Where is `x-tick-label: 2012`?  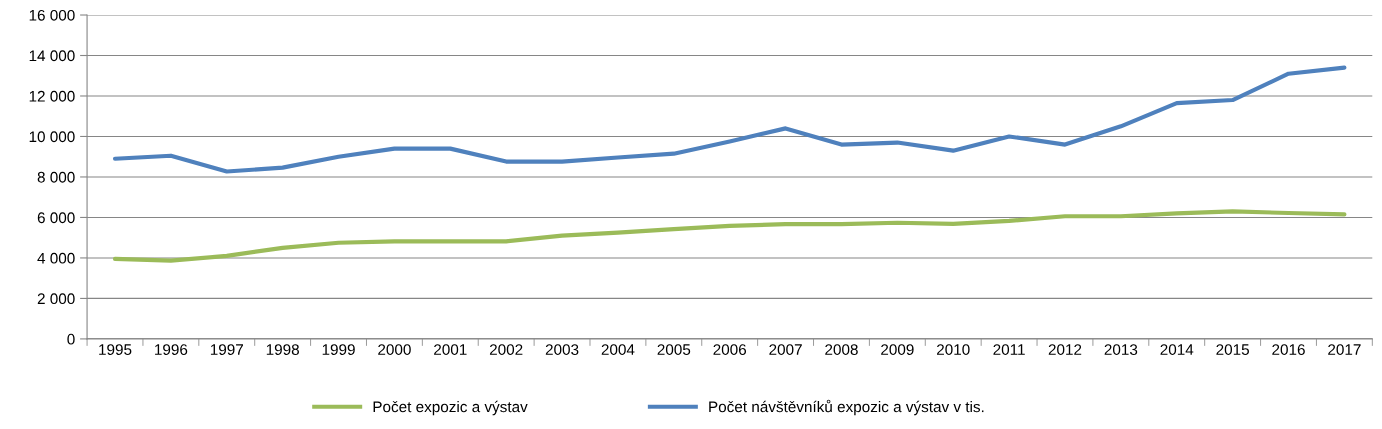 x-tick-label: 2012 is located at coordinates (1065, 349).